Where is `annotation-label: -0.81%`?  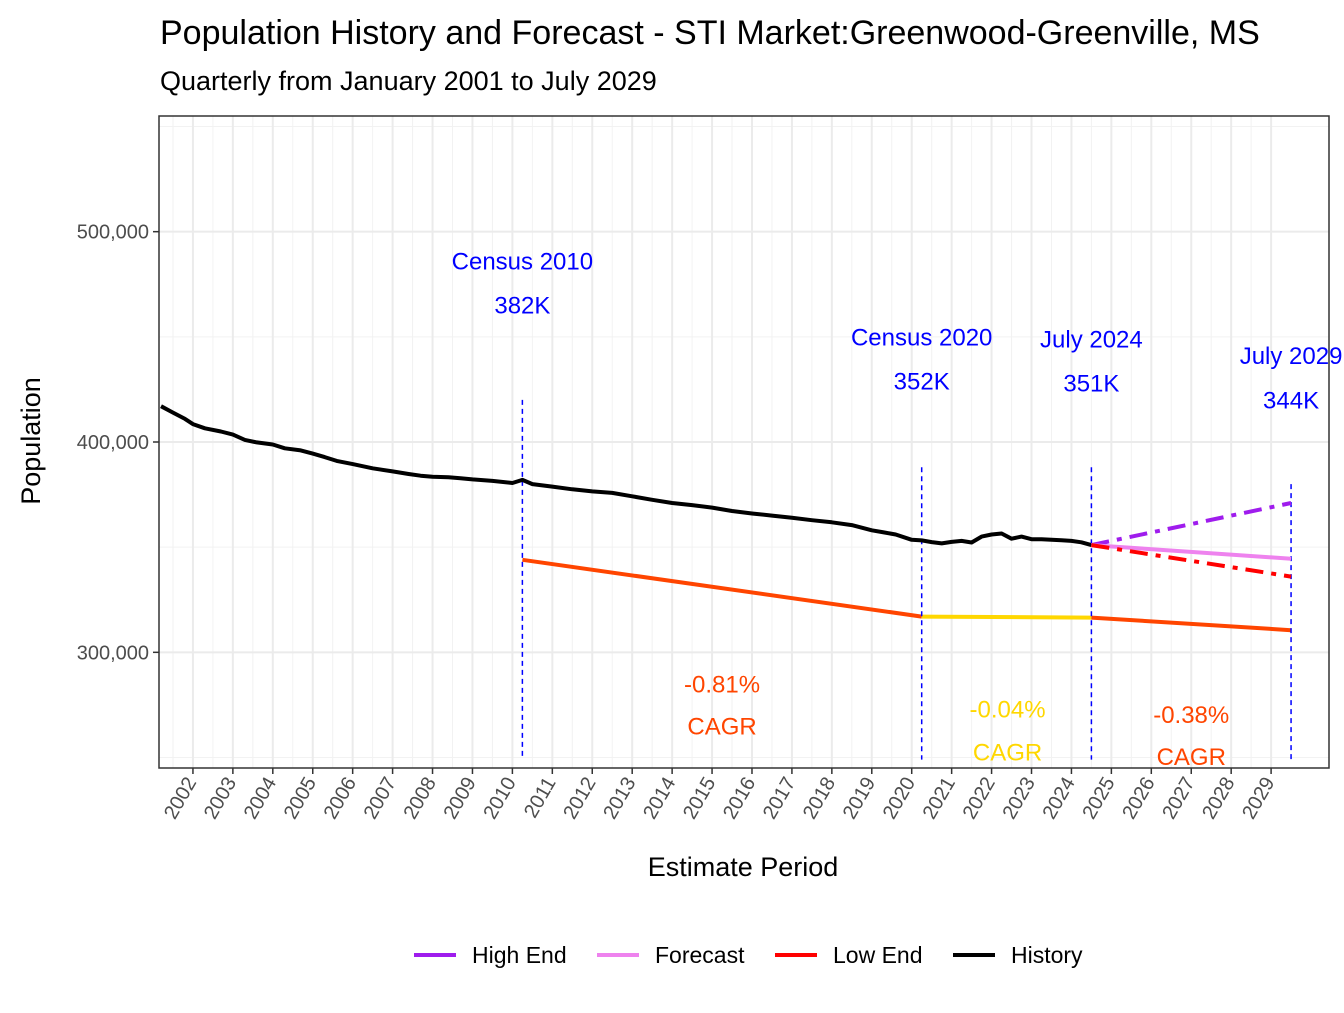 annotation-label: -0.81% is located at coordinates (722, 684).